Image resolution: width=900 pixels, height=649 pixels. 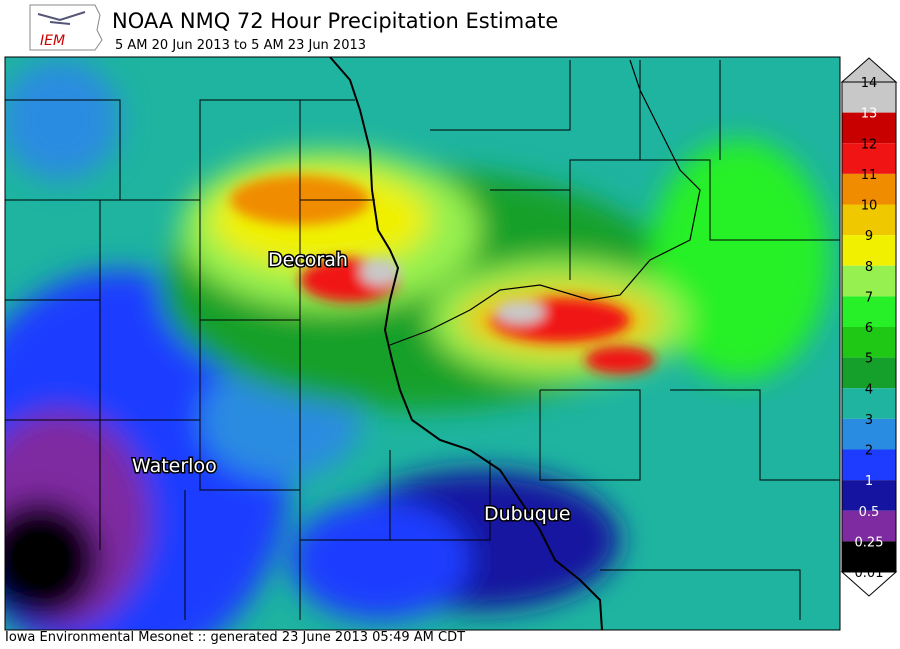 I want to click on legend-frame, so click(x=869, y=327).